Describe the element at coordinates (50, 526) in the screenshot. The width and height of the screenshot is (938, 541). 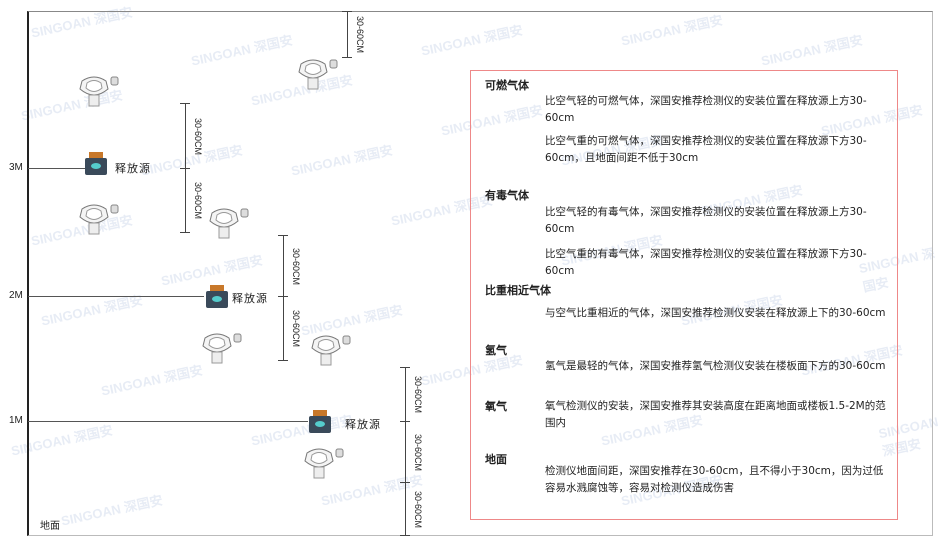
I see `ground-label: 地面` at that location.